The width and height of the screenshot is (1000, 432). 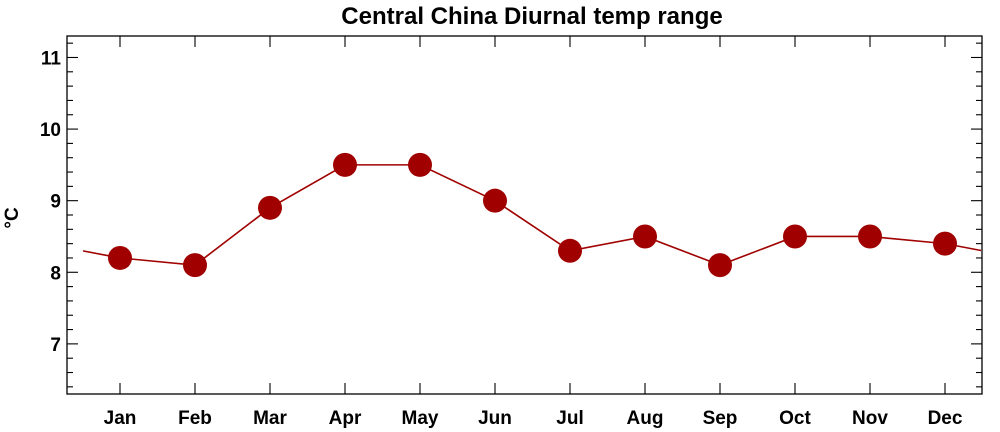 What do you see at coordinates (645, 418) in the screenshot?
I see `x-tick-label: Aug` at bounding box center [645, 418].